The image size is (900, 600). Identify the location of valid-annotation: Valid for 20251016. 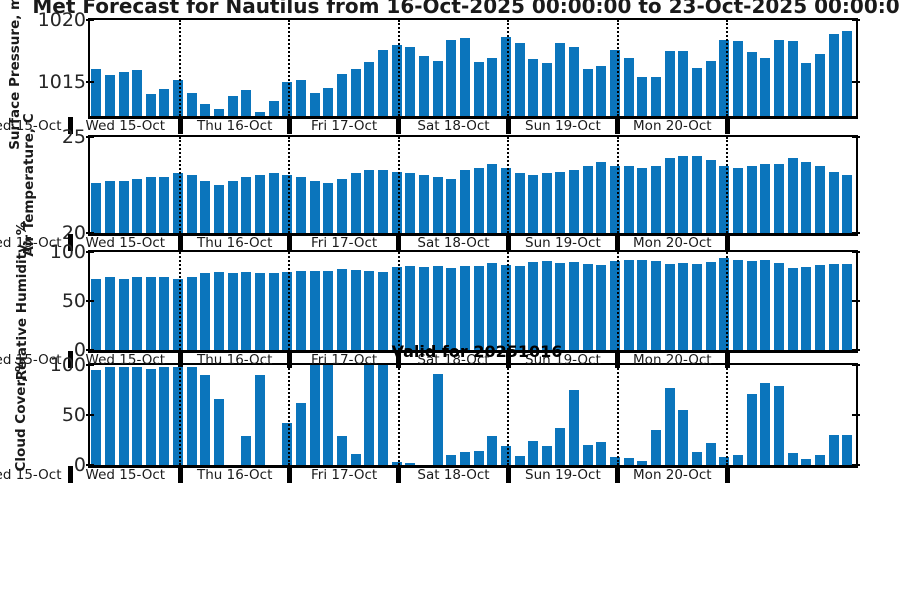
(477, 351).